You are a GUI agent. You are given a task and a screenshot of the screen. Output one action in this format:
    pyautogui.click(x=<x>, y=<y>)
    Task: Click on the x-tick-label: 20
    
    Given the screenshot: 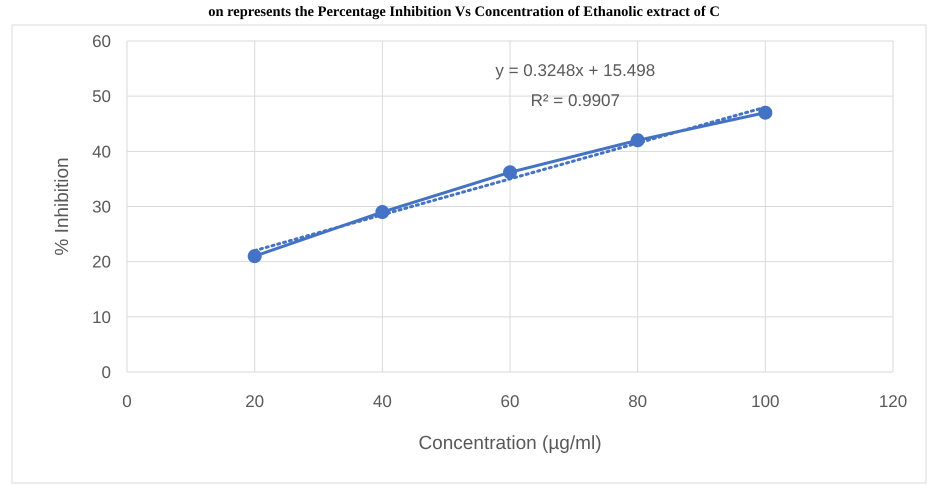 What is the action you would take?
    pyautogui.click(x=254, y=401)
    